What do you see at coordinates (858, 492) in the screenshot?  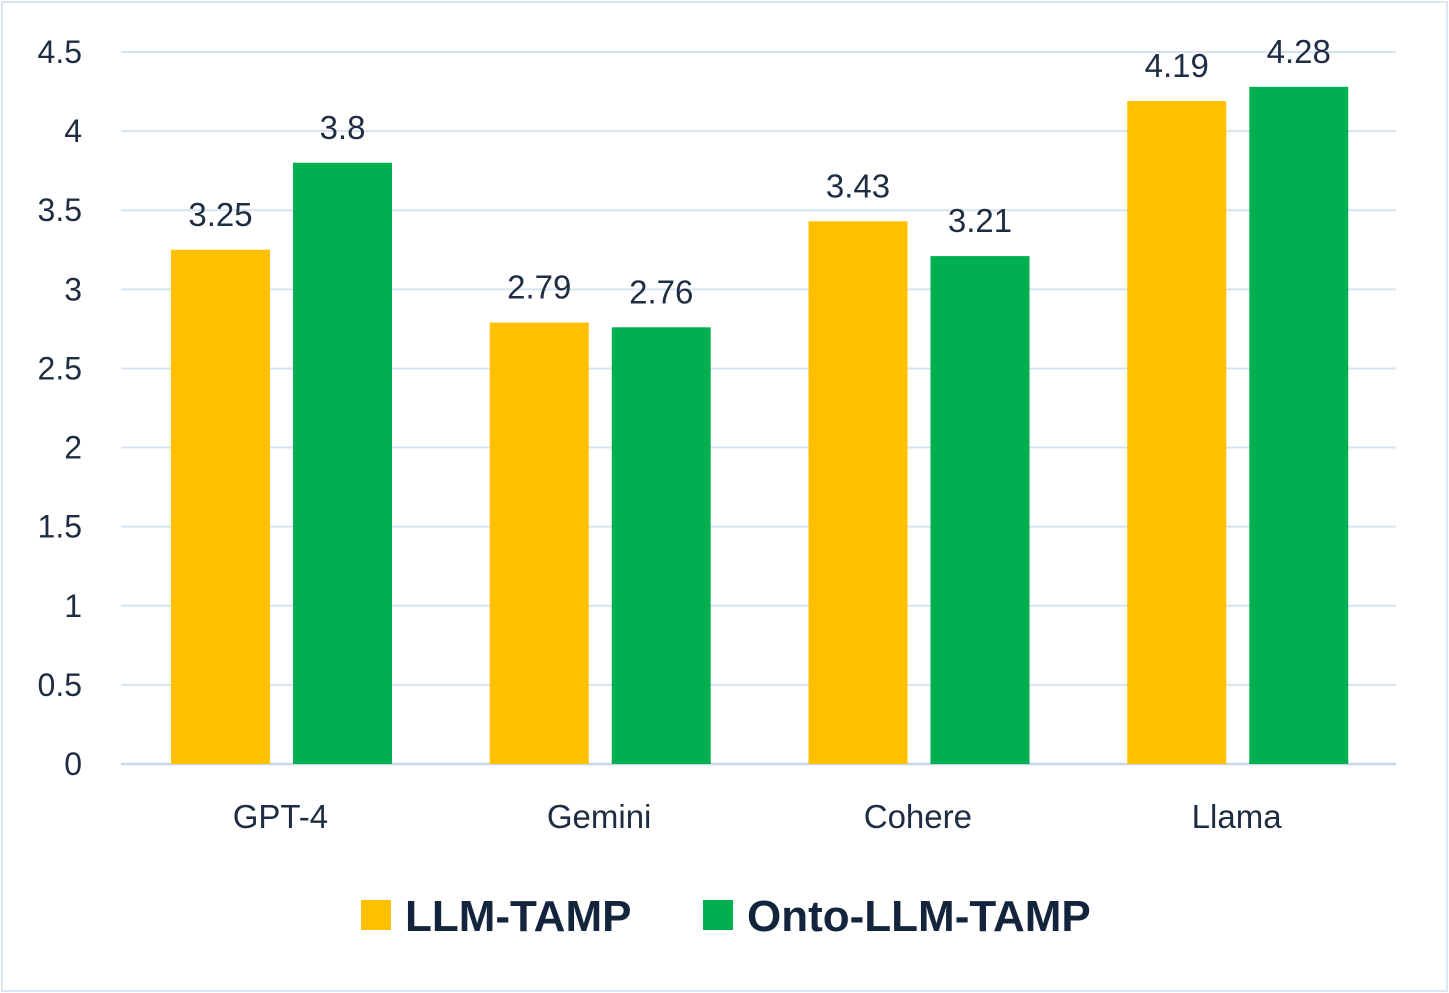 I see `bar-llm-tamp-cohere` at bounding box center [858, 492].